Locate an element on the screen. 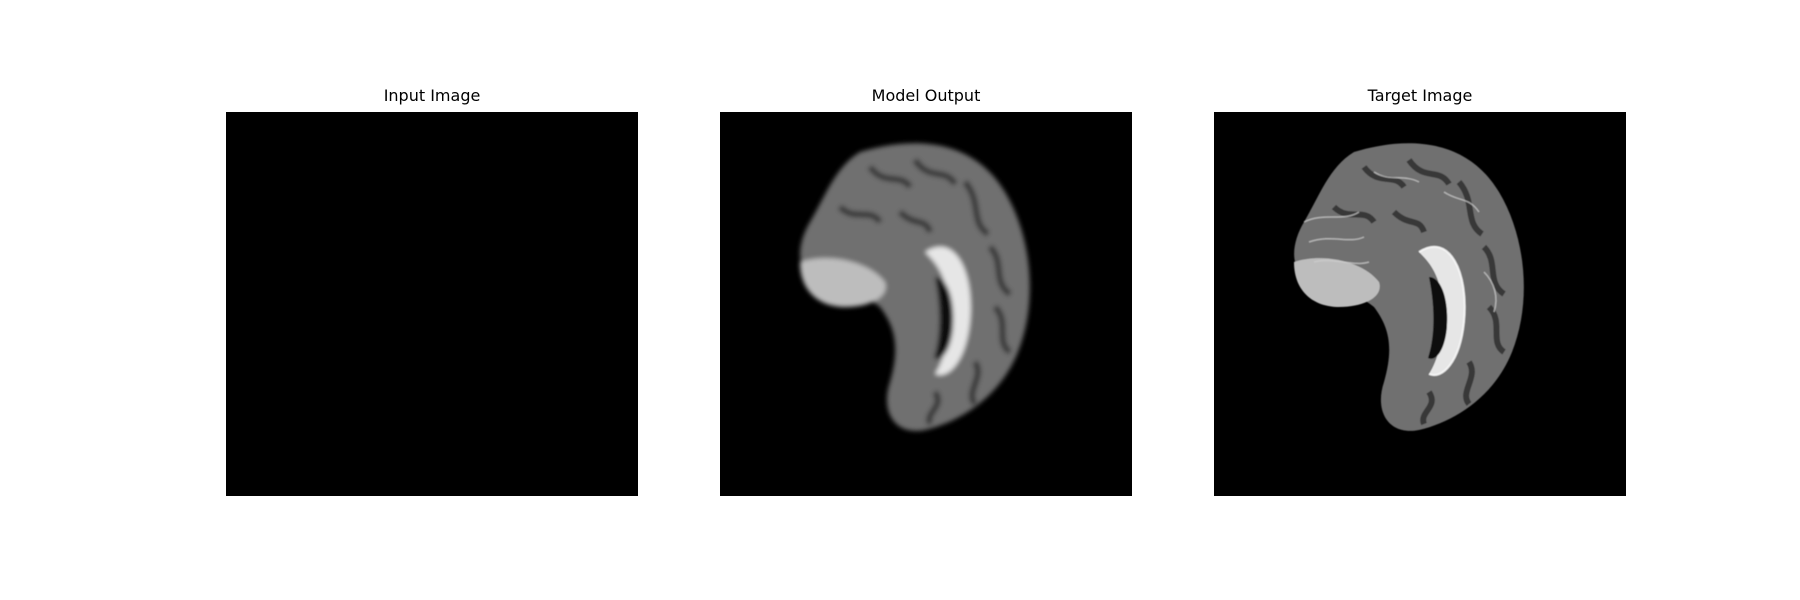 The width and height of the screenshot is (1800, 600). panel-title-target: Target Image is located at coordinates (1420, 95).